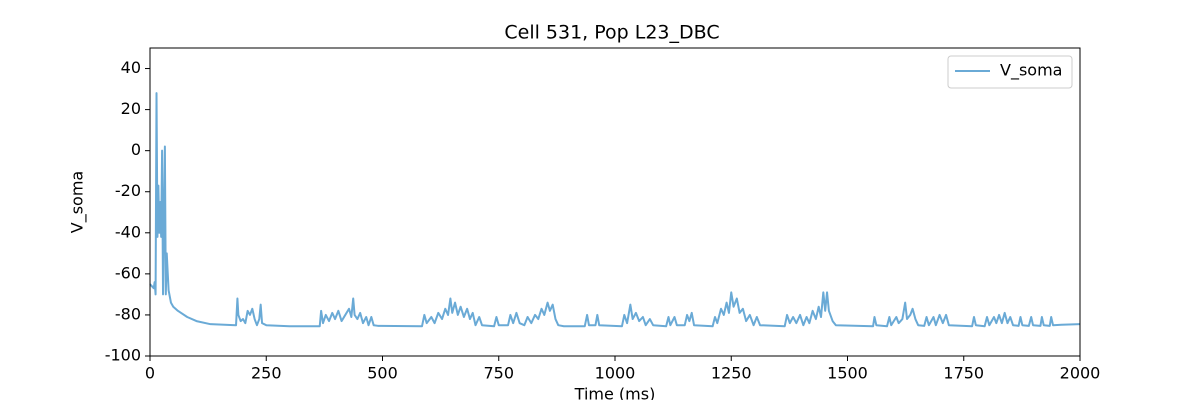 The image size is (1200, 400). I want to click on x-tick-label: 2000, so click(1080, 373).